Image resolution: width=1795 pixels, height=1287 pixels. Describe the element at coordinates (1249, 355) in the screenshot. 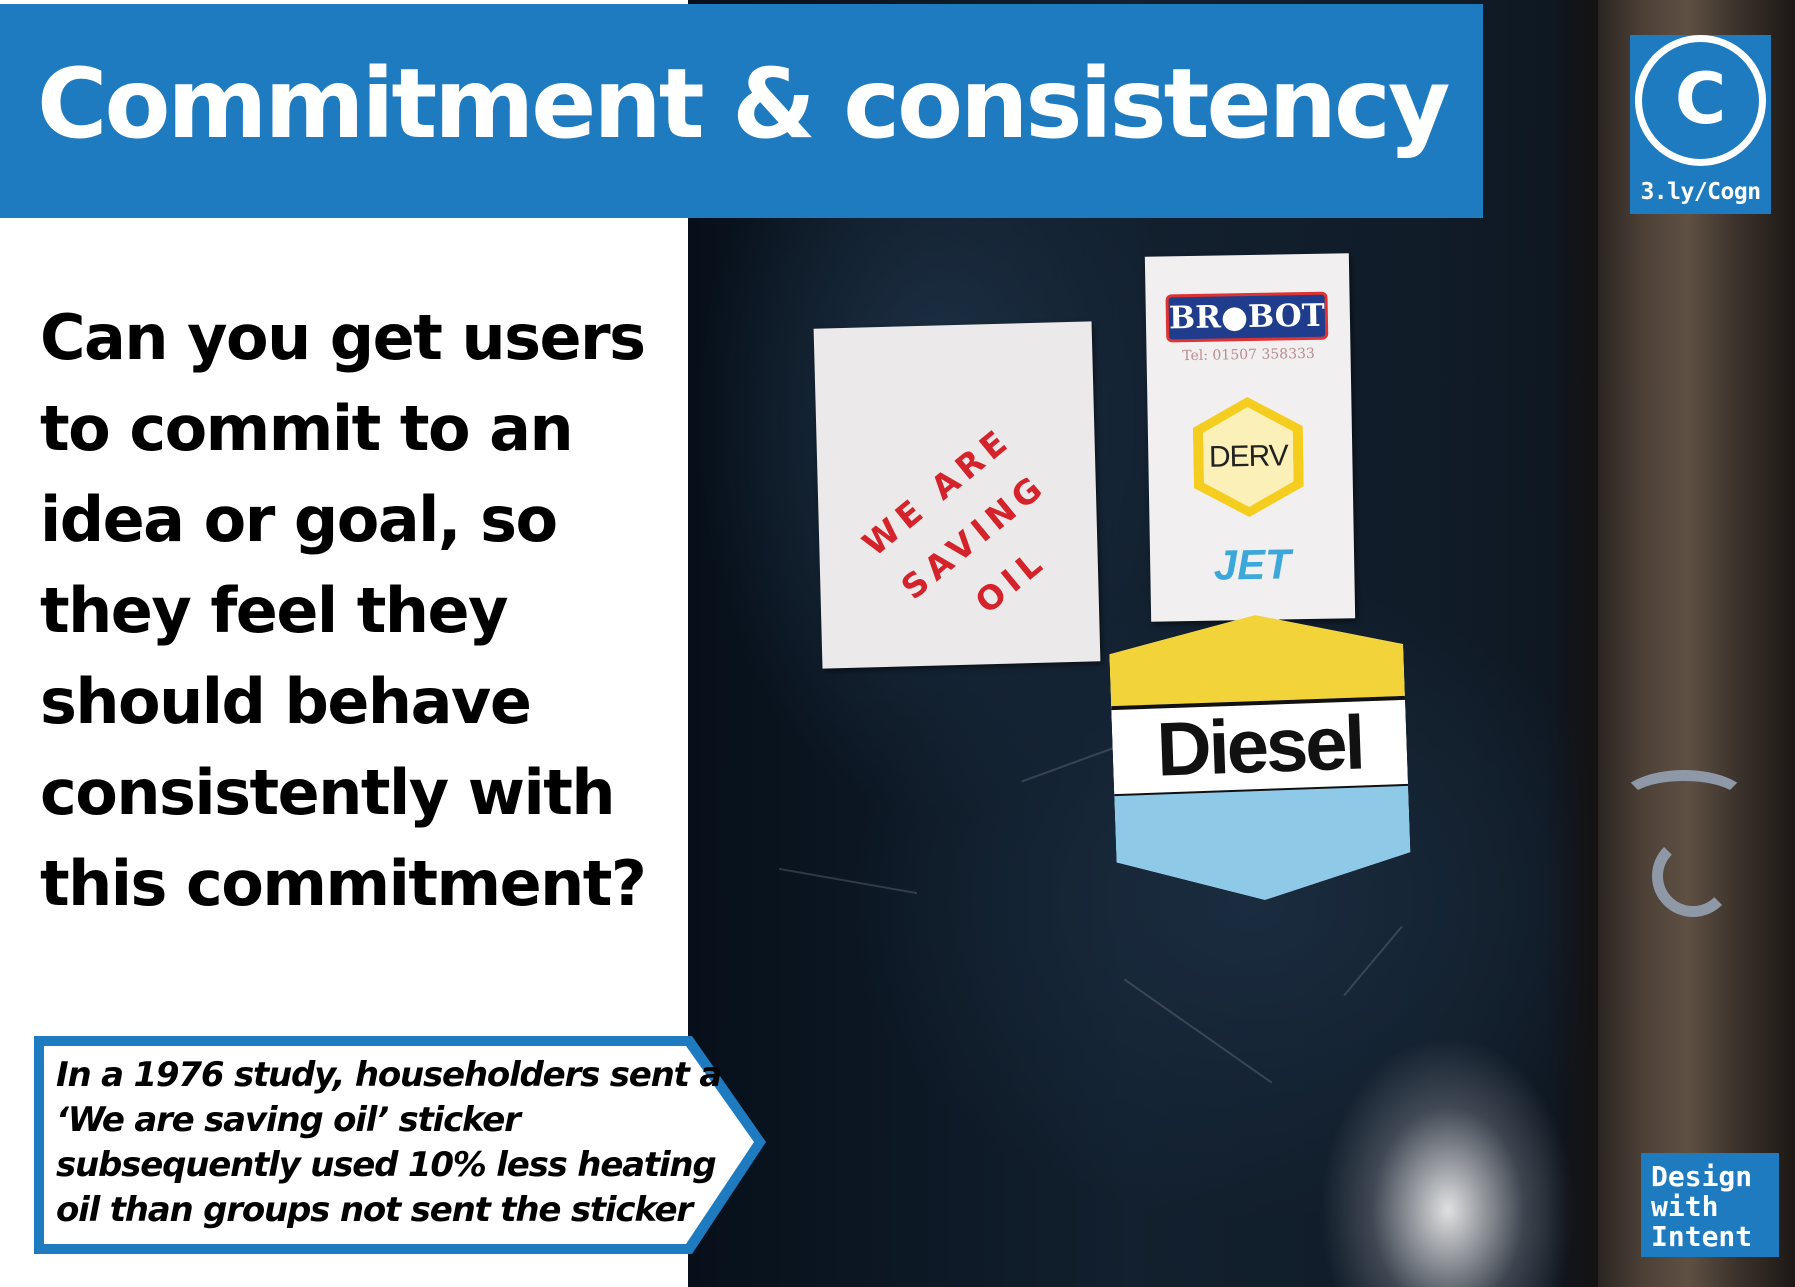

I see `brobot-telephone: Tel: 01507 358333` at that location.